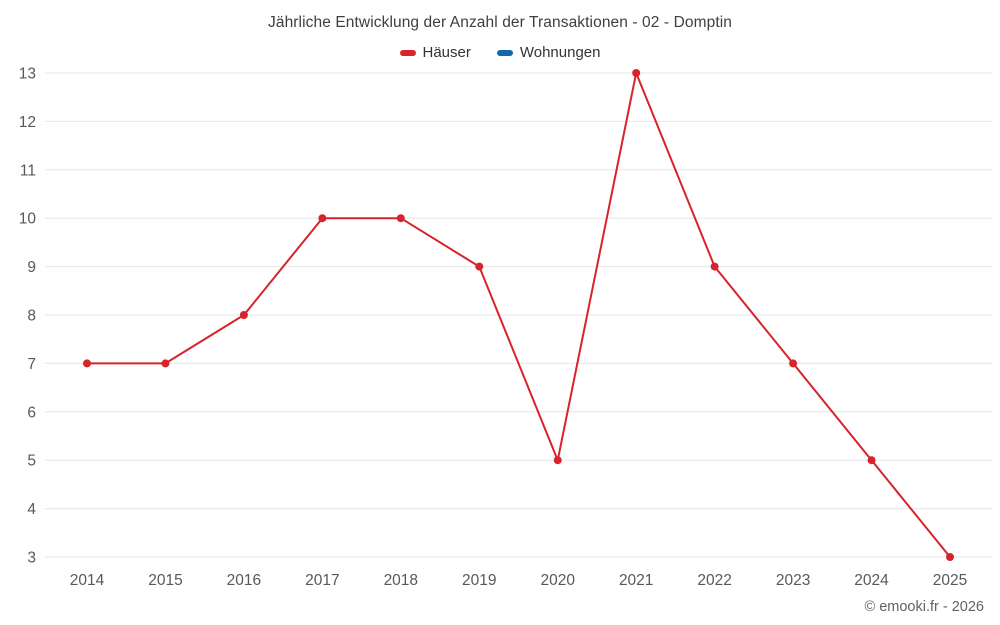 The height and width of the screenshot is (625, 1000). What do you see at coordinates (446, 52) in the screenshot?
I see `legend-label-haeuser: Häuser` at bounding box center [446, 52].